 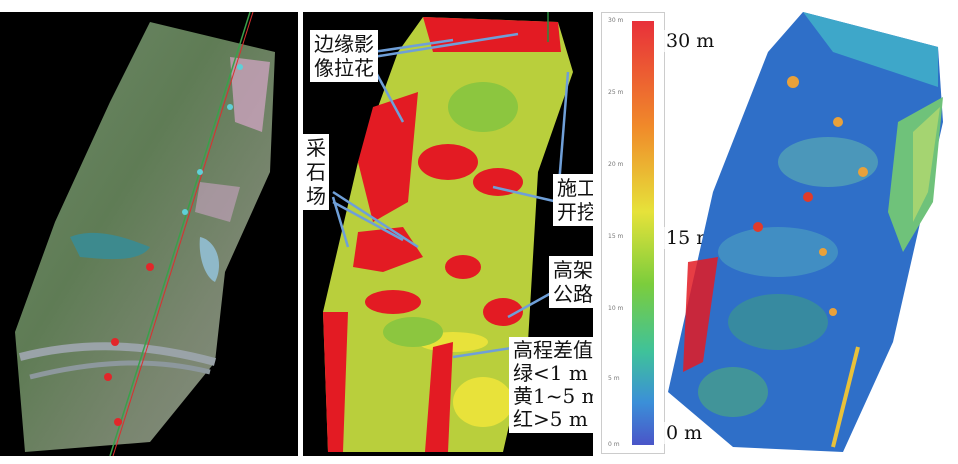 What do you see at coordinates (573, 200) in the screenshot?
I see `construction-label: 施工 开挖` at bounding box center [573, 200].